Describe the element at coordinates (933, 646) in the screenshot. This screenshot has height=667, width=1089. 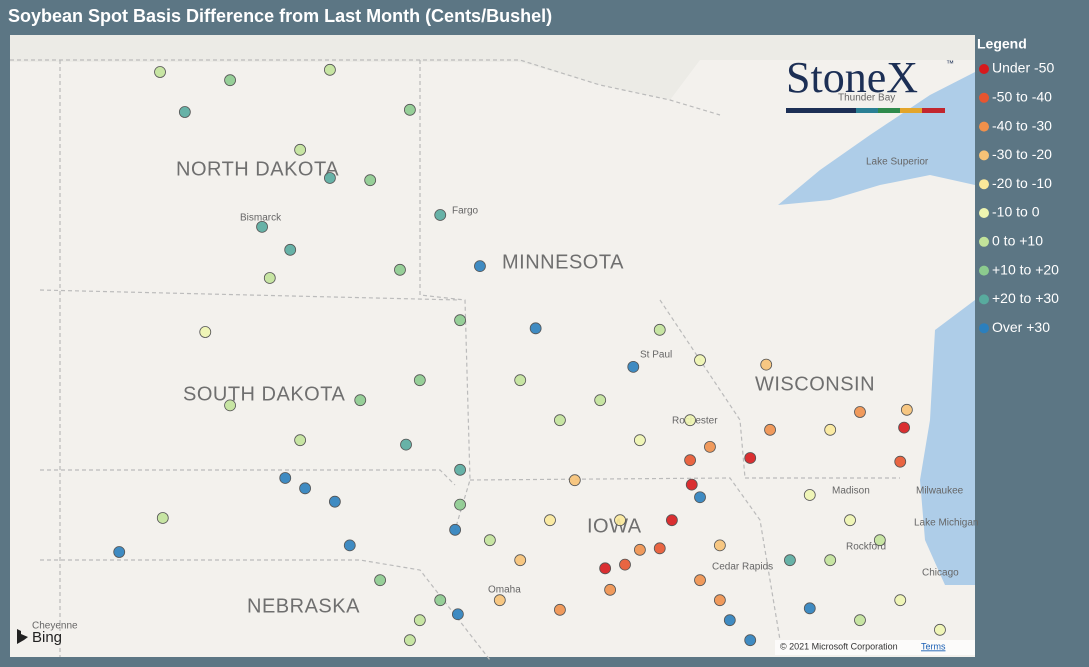
I see `terms-link: Terms` at that location.